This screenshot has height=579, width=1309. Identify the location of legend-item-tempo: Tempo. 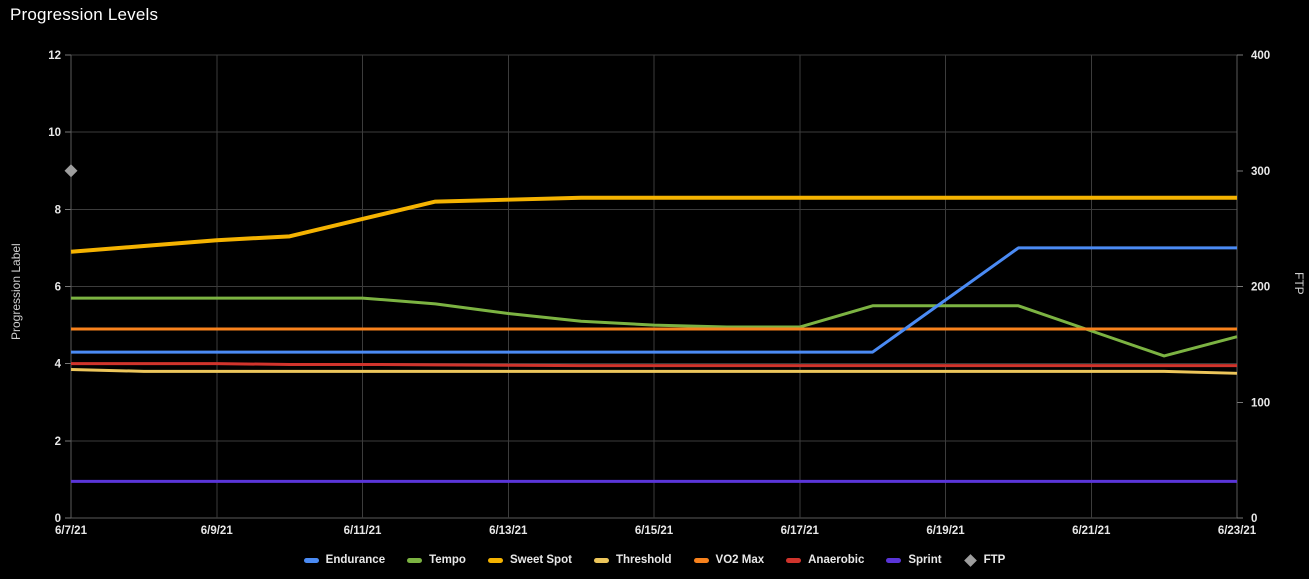
(436, 560).